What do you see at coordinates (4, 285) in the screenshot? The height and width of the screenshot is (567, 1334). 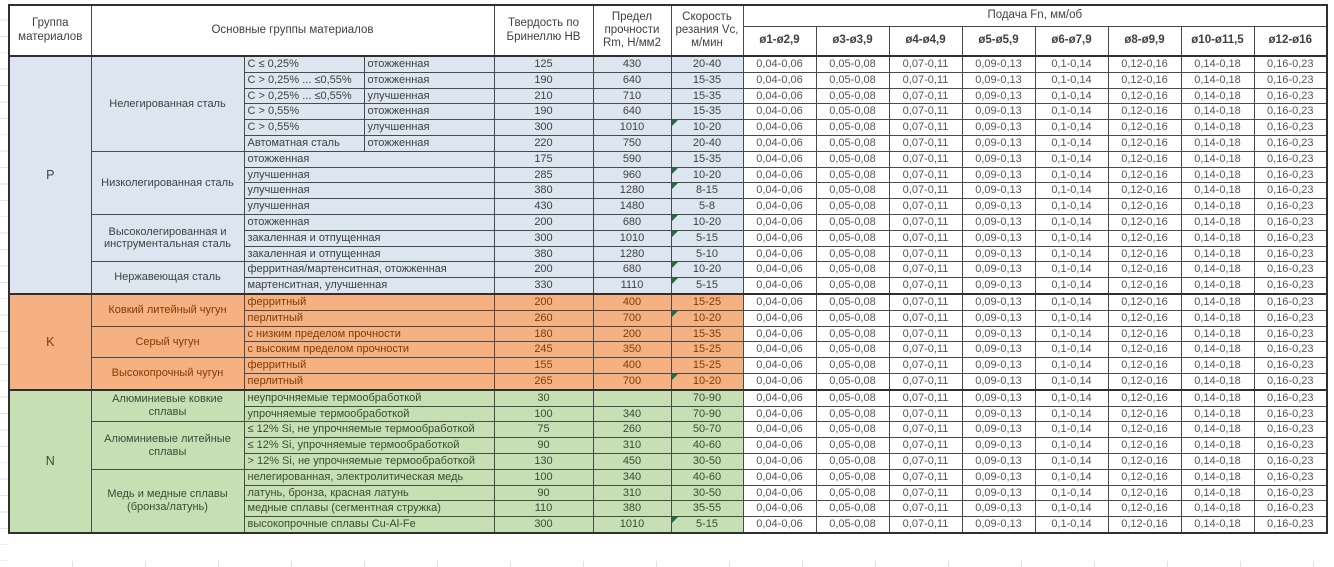 I see `sheet-gridlines-left` at bounding box center [4, 285].